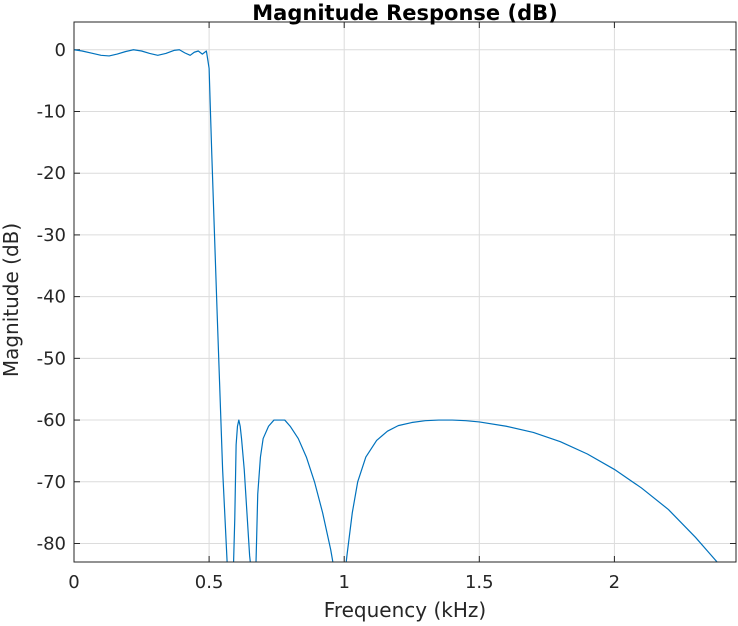 This screenshot has width=738, height=626. Describe the element at coordinates (73, 582) in the screenshot. I see `x-tick-label: 0` at that location.